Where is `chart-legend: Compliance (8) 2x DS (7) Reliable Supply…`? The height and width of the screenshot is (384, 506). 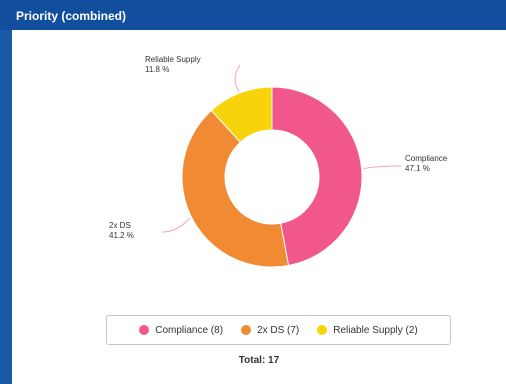
chart-legend: Compliance (8) 2x DS (7) Reliable Supply… is located at coordinates (278, 330).